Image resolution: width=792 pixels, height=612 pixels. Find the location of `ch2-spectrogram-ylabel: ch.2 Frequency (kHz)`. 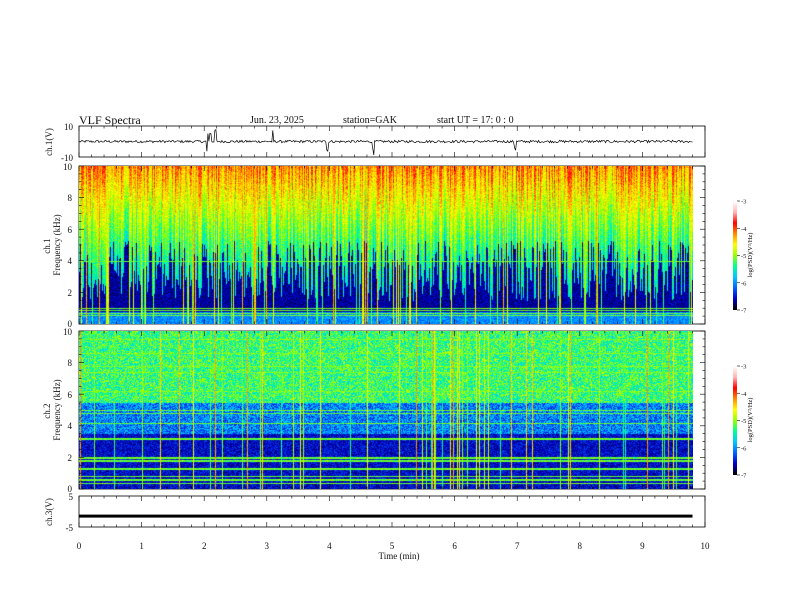

ch2-spectrogram-ylabel: ch.2 Frequency (kHz) is located at coordinates (52, 409).